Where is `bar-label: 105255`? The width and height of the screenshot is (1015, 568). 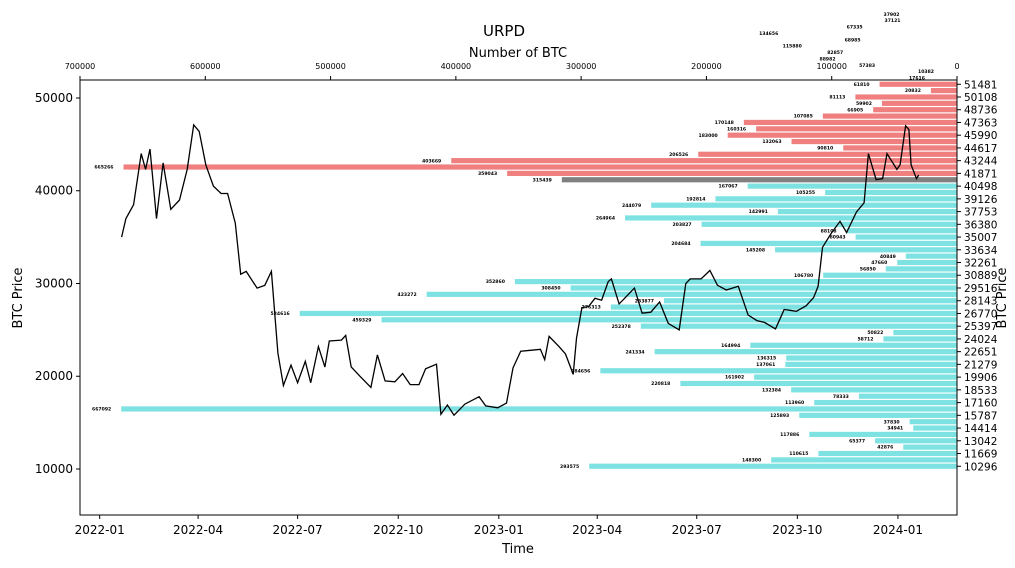
bar-label: 105255 is located at coordinates (805, 193).